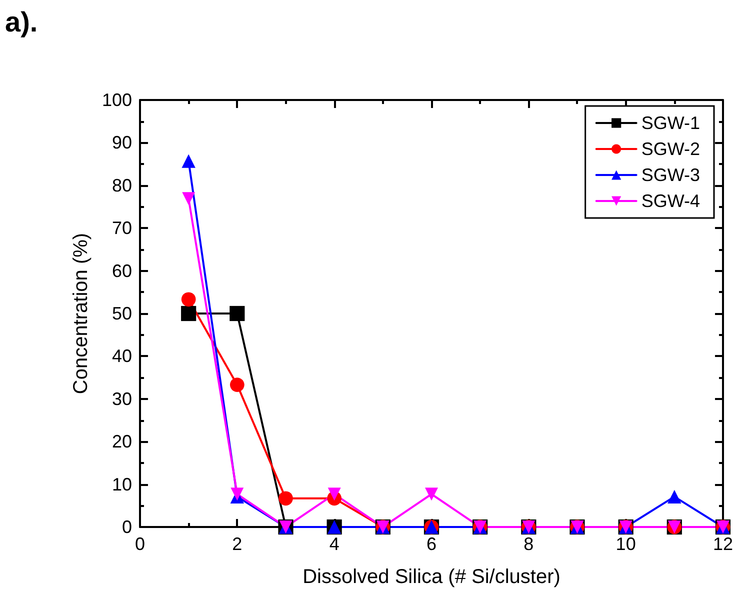  Describe the element at coordinates (431, 577) in the screenshot. I see `x-axis-title: Dissolved Silica (# Si/cluster)` at that location.